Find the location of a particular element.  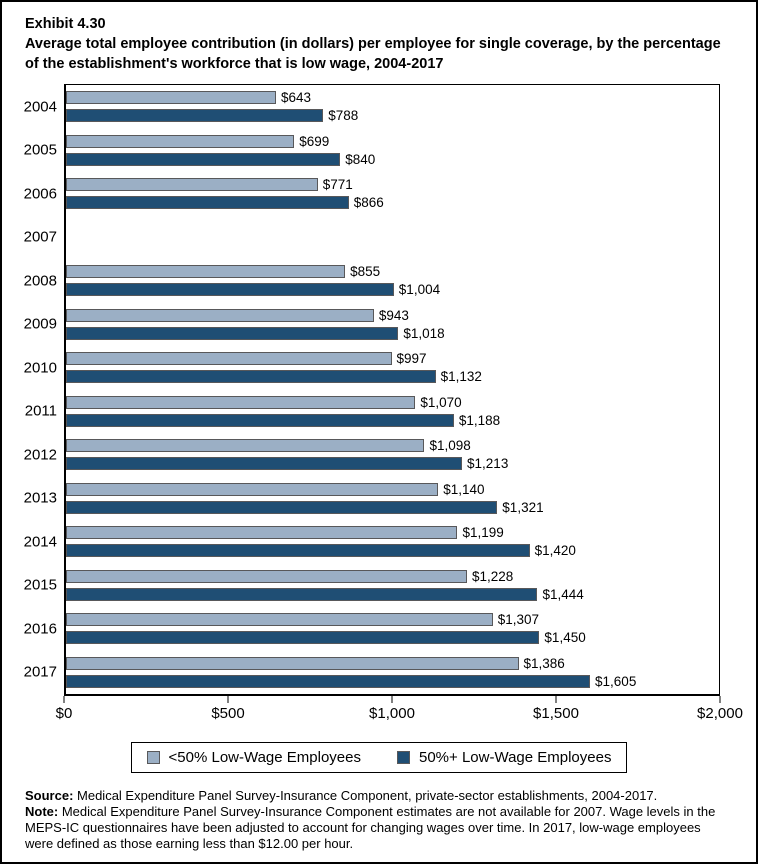

bar-value-label: $1,199 is located at coordinates (483, 533).